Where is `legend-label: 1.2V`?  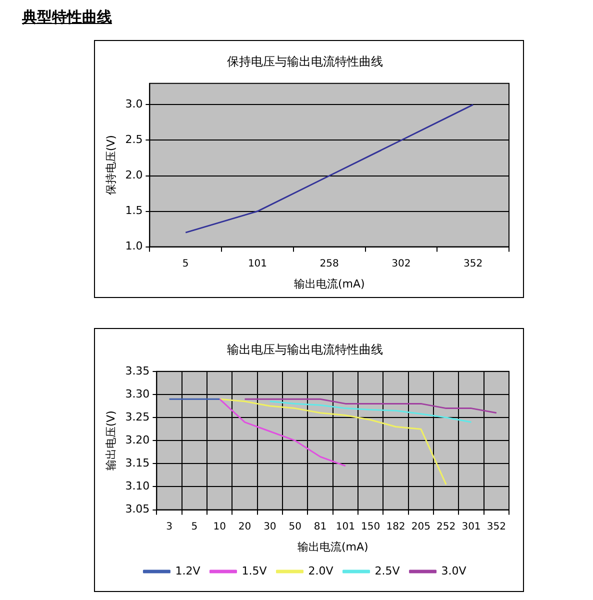 legend-label: 1.2V is located at coordinates (188, 571).